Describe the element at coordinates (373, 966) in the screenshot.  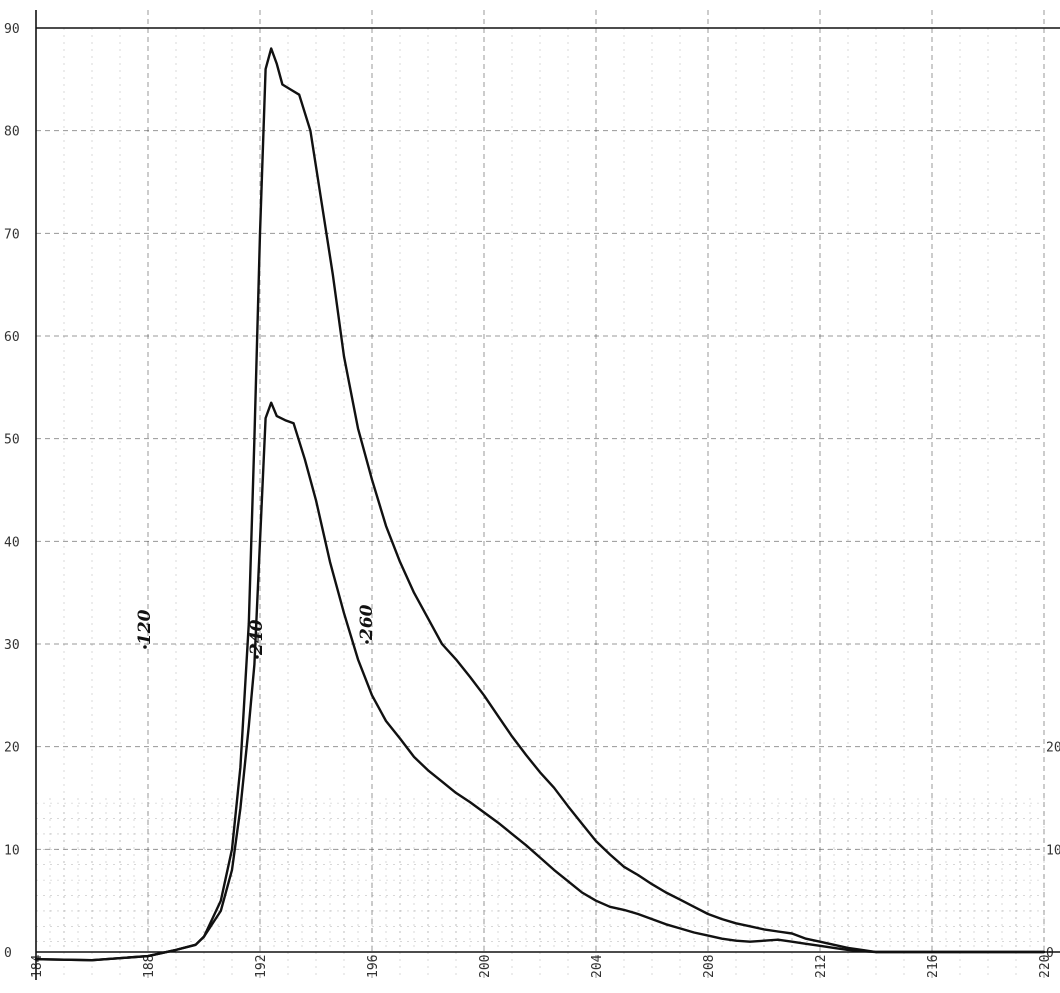
I see `x-tick-label: 196` at that location.